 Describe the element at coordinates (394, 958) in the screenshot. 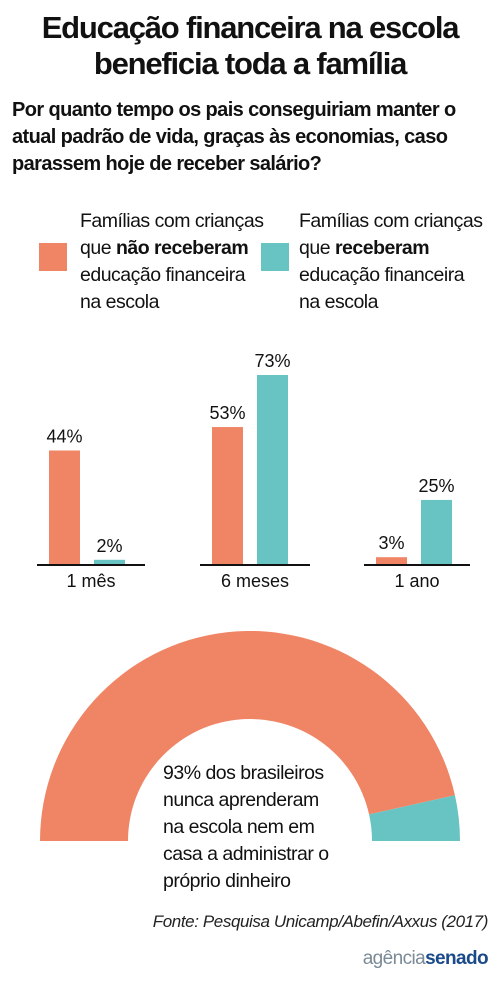

I see `logo-part-1: agência` at that location.